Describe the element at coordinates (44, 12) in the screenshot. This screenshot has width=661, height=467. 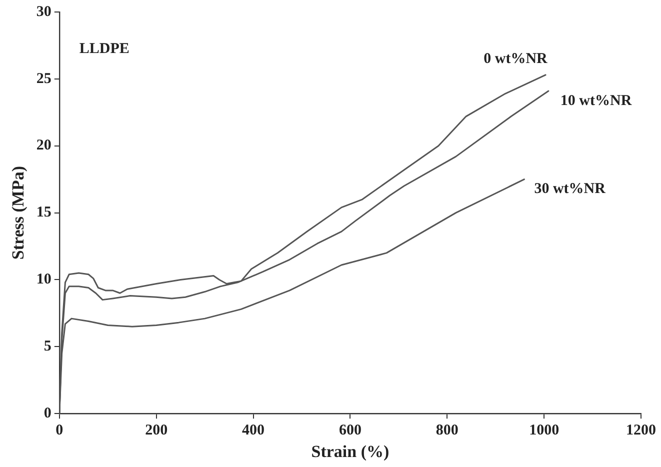
I see `y-tick-label: 30` at that location.